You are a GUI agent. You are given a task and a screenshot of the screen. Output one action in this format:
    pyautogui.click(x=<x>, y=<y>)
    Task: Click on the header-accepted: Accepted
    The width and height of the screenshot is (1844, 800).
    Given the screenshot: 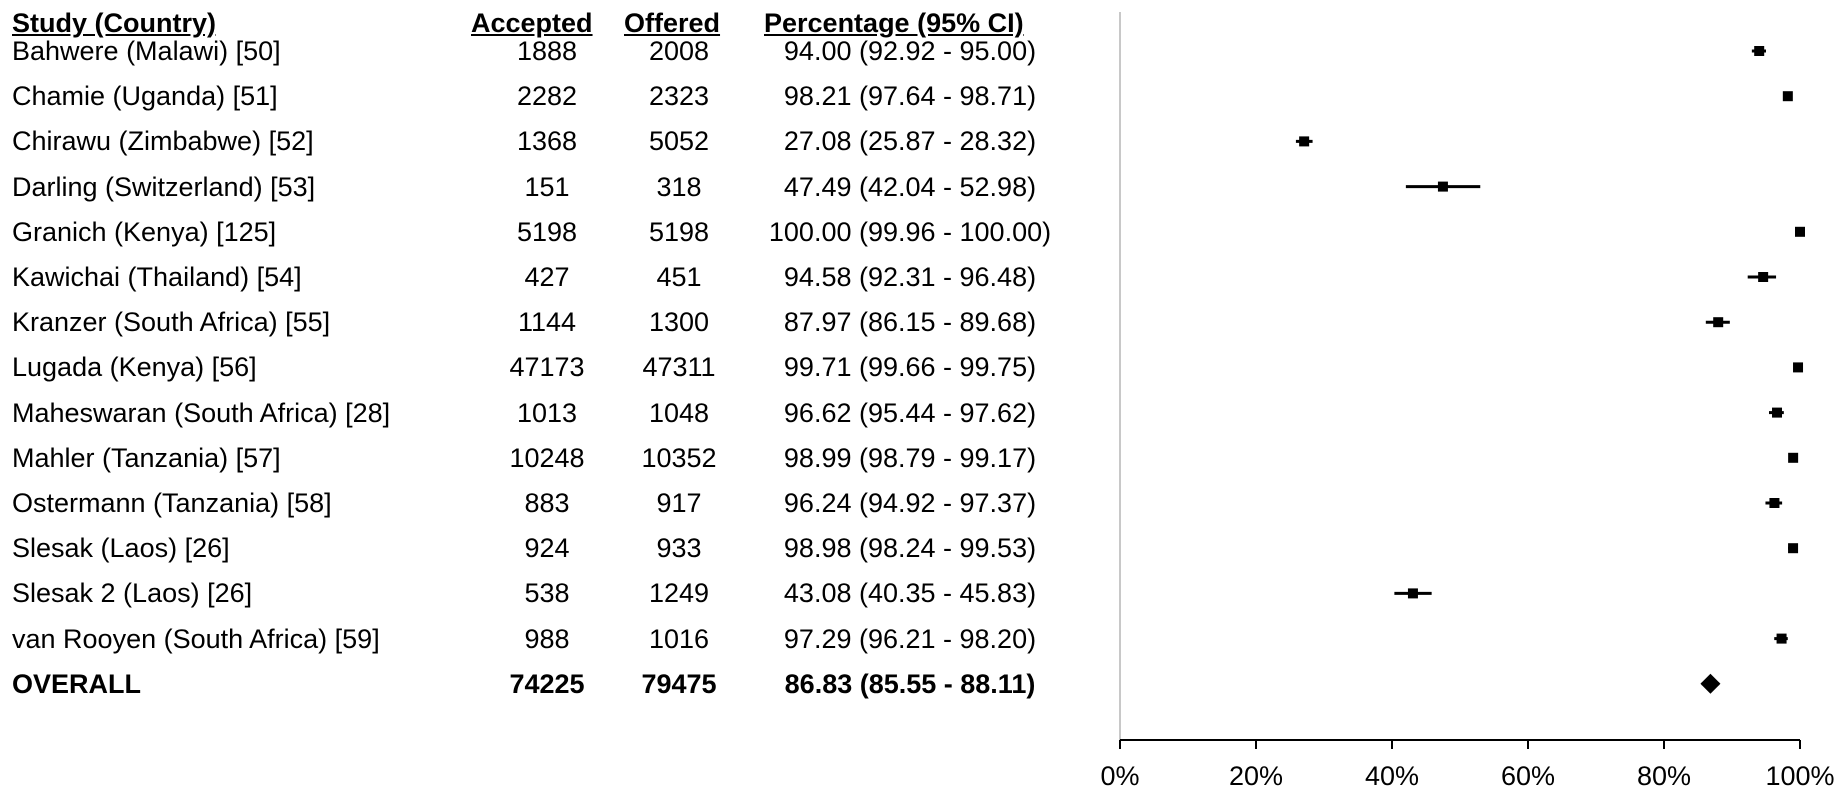 What is the action you would take?
    pyautogui.click(x=532, y=23)
    